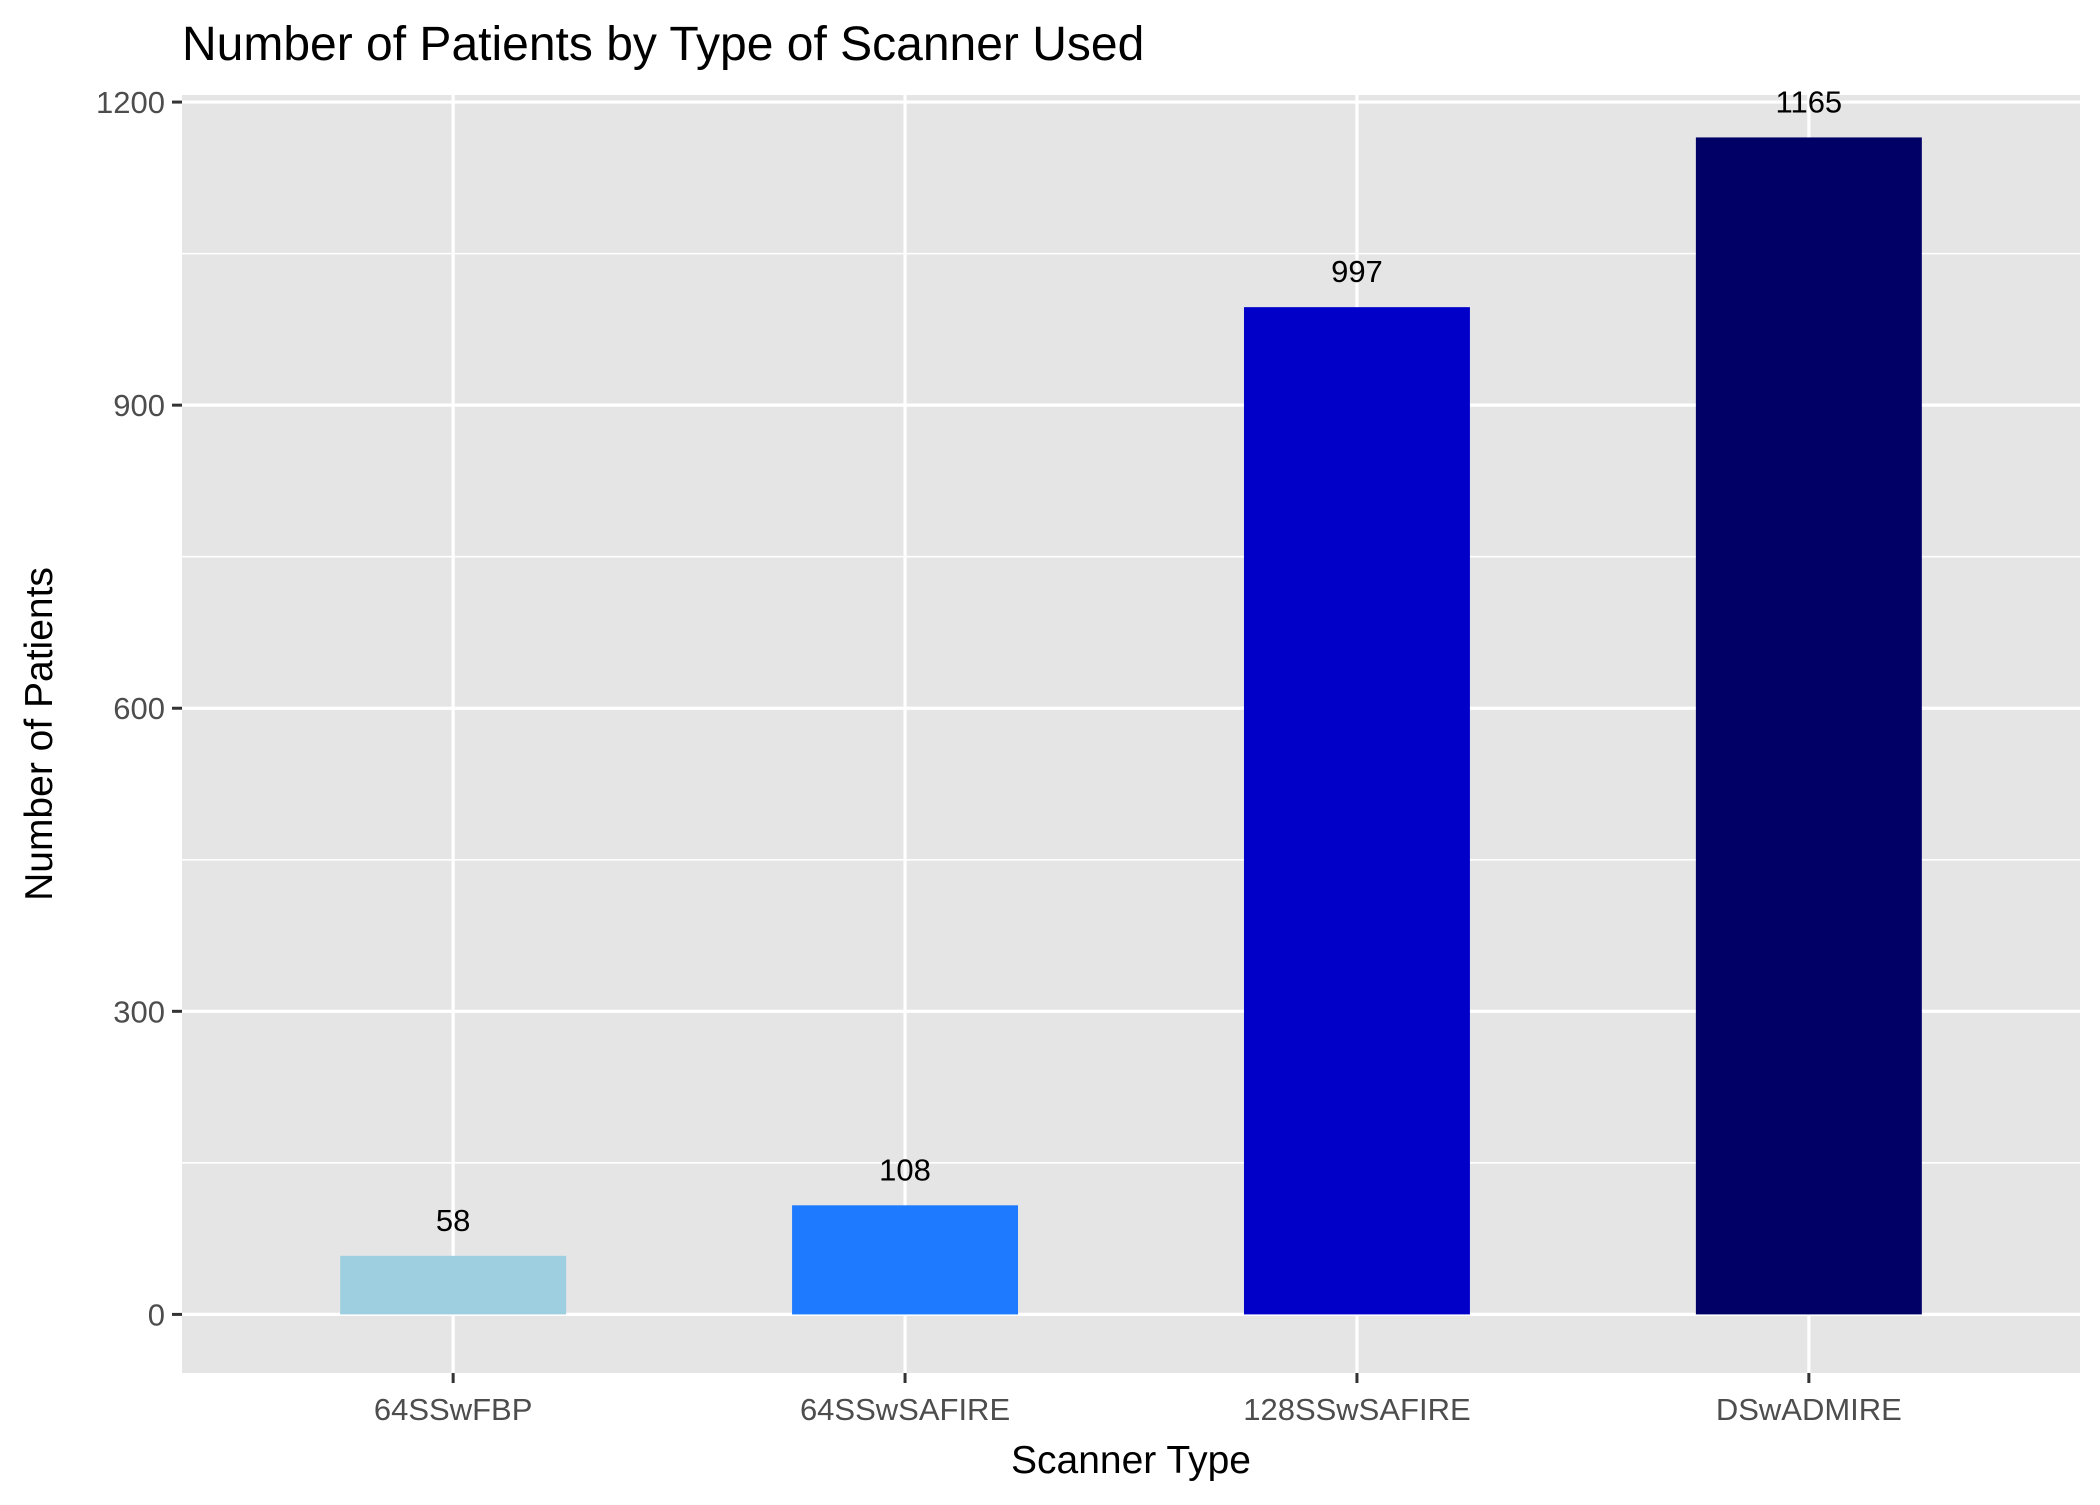 This screenshot has height=1505, width=2100. Describe the element at coordinates (139, 1011) in the screenshot. I see `y-tick-label: 300` at that location.